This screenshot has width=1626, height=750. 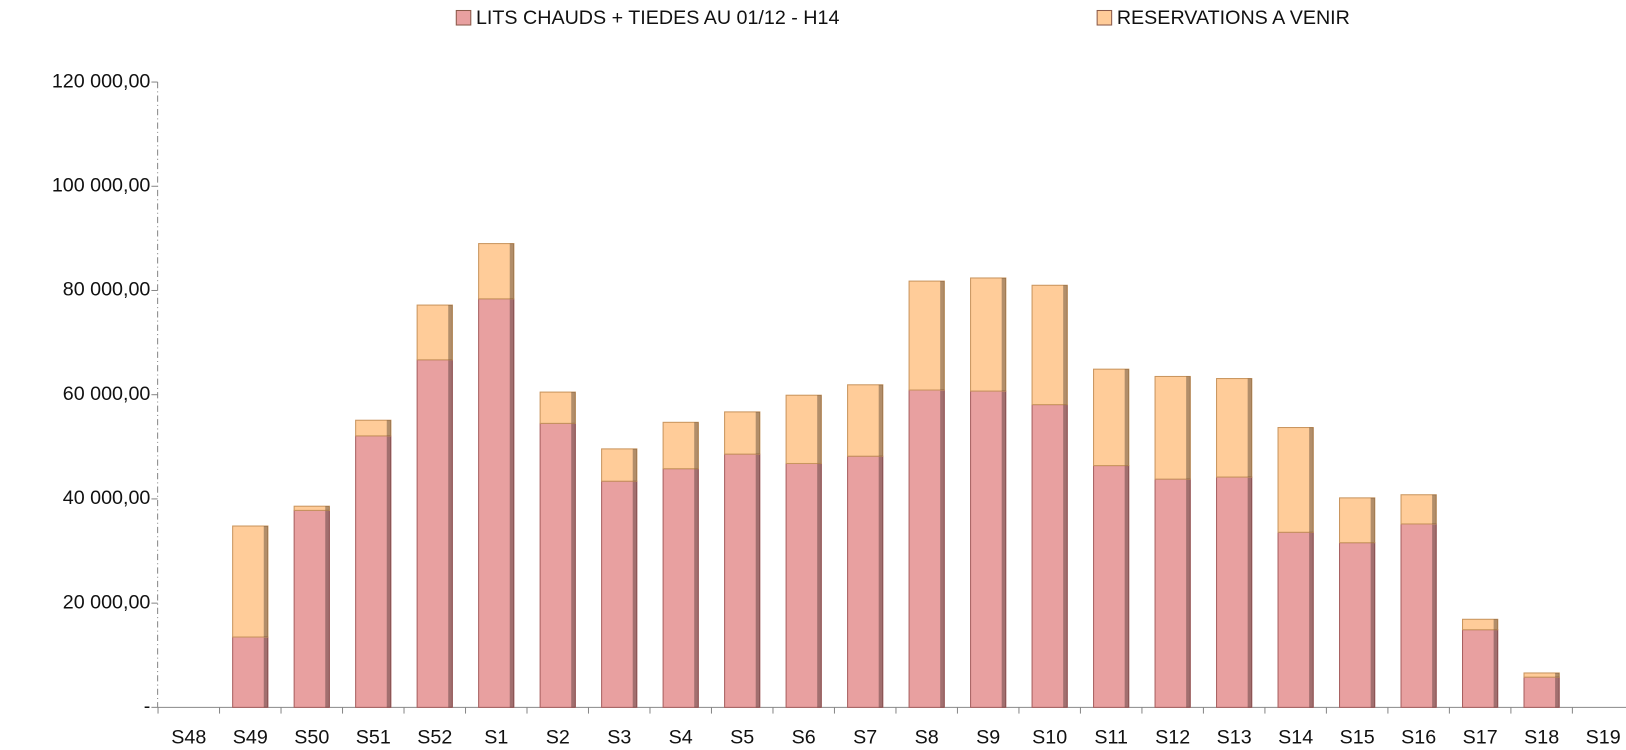 I want to click on x-tick-label: S17, so click(x=1480, y=738).